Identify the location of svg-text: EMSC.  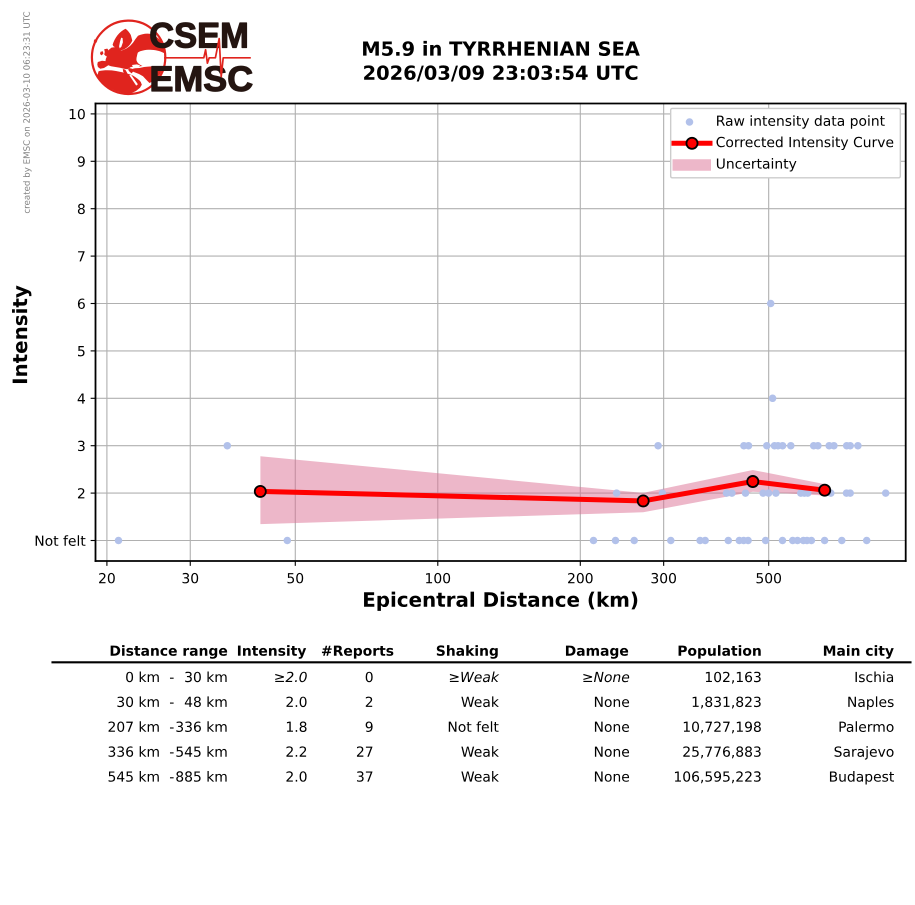
(202, 79).